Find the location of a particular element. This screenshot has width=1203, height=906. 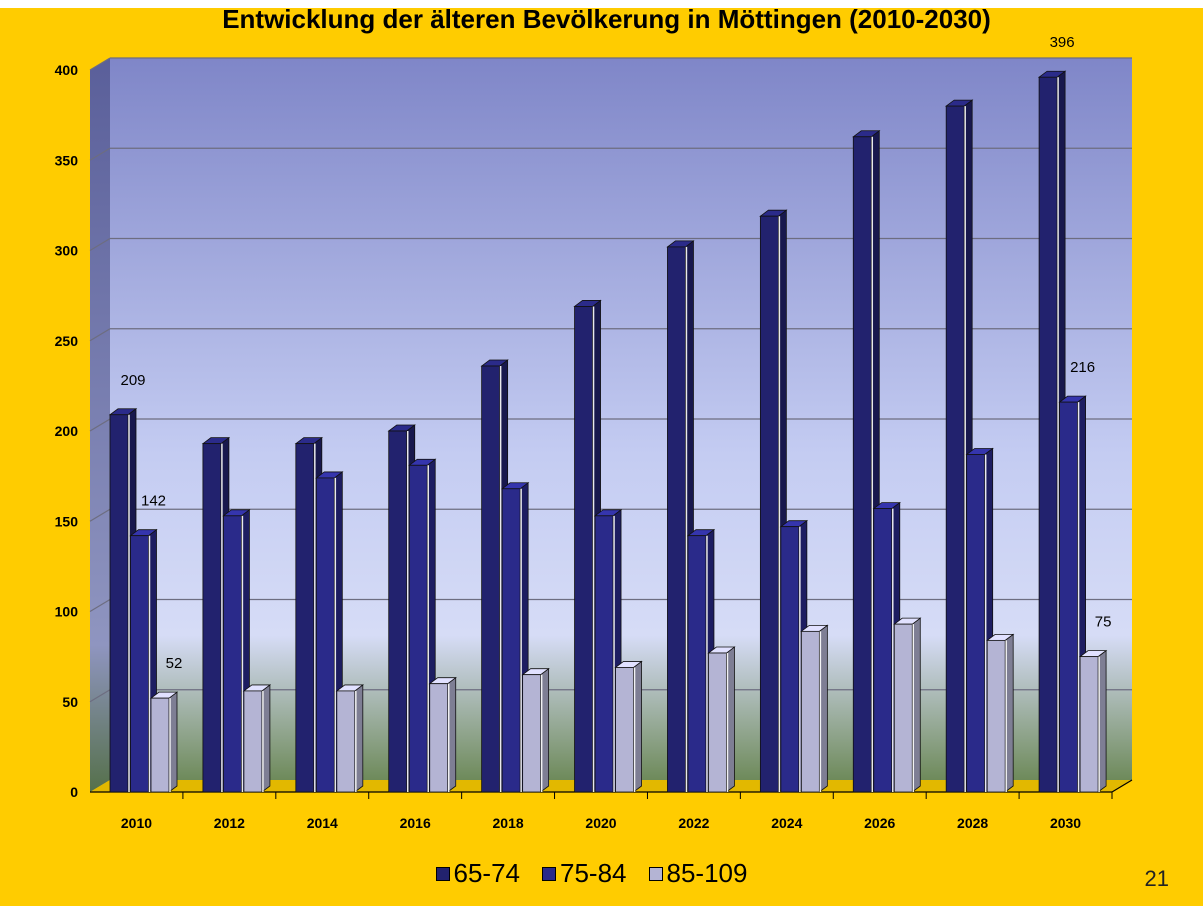

legend-item: 65-74 is located at coordinates (478, 873).